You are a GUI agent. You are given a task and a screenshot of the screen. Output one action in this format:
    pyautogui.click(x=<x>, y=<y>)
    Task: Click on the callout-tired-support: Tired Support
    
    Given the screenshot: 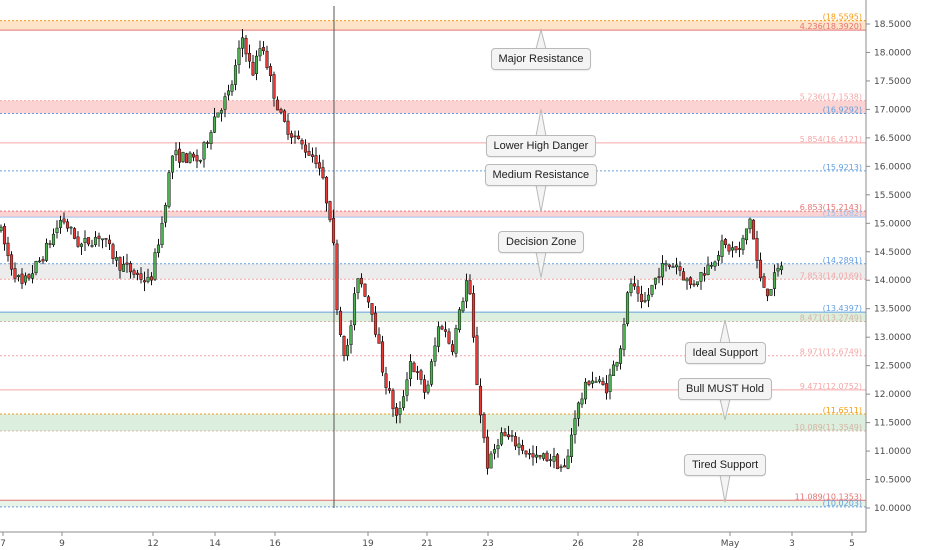 What is the action you would take?
    pyautogui.click(x=725, y=465)
    